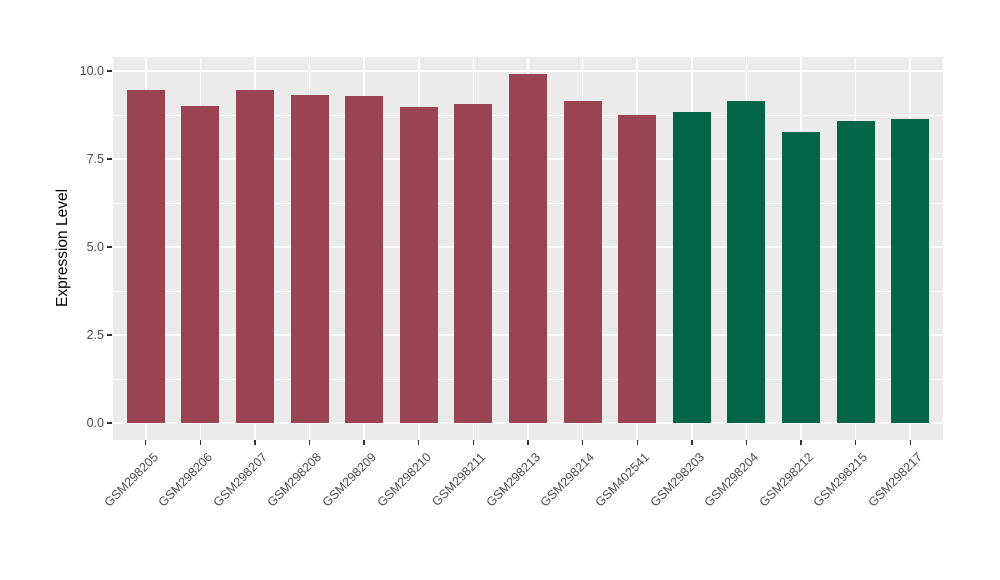 The image size is (1000, 580). I want to click on x-tick-label-GSM298217: GSM298217, so click(895, 480).